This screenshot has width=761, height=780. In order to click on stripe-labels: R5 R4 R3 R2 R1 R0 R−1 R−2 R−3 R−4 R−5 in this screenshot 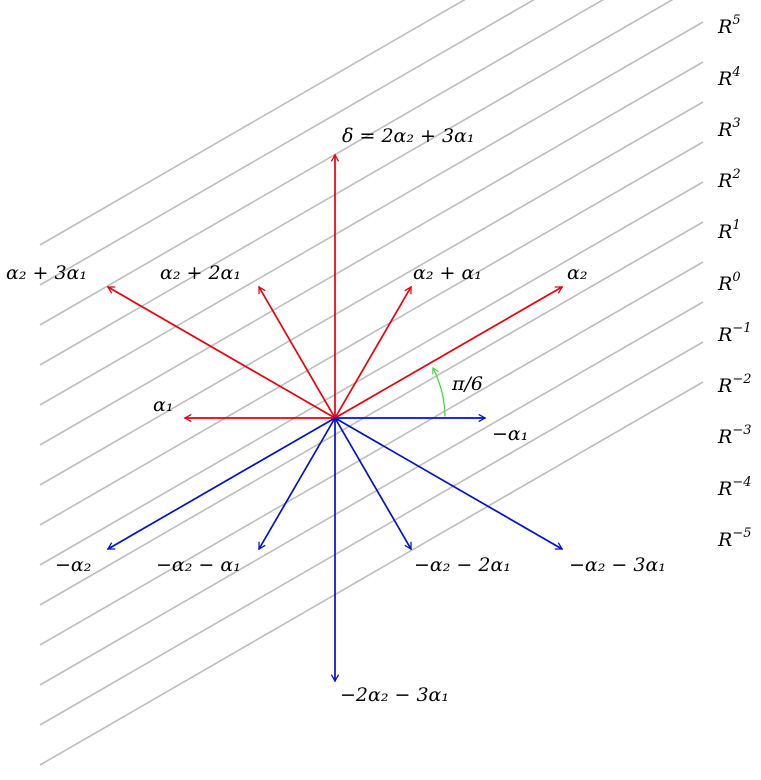, I will do `click(734, 282)`.